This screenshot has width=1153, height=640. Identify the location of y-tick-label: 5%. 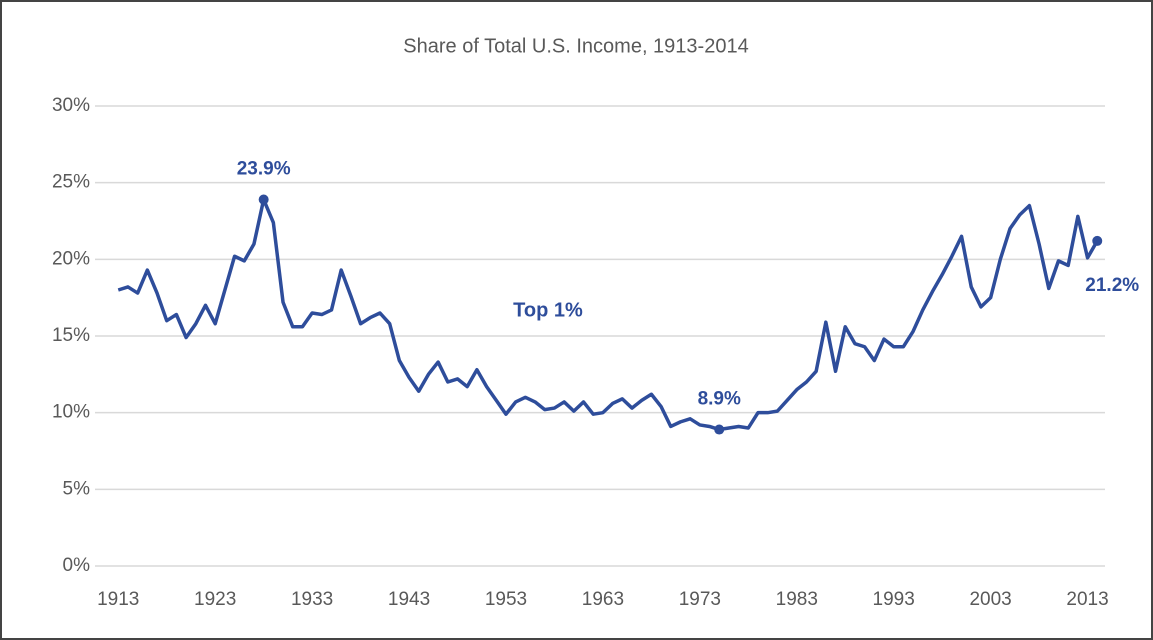
(77, 488).